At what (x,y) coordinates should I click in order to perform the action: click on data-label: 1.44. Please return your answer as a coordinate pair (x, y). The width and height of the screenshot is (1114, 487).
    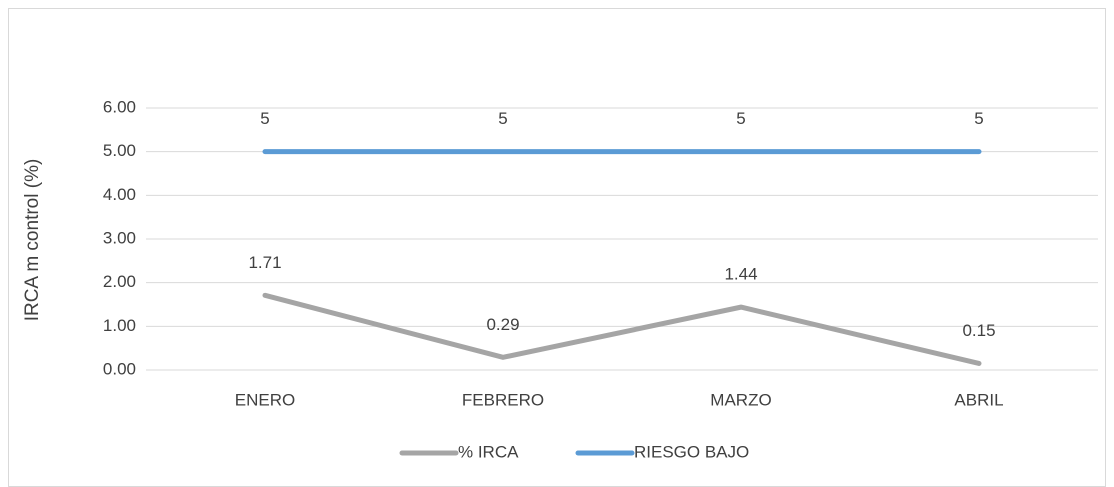
    Looking at the image, I should click on (740, 274).